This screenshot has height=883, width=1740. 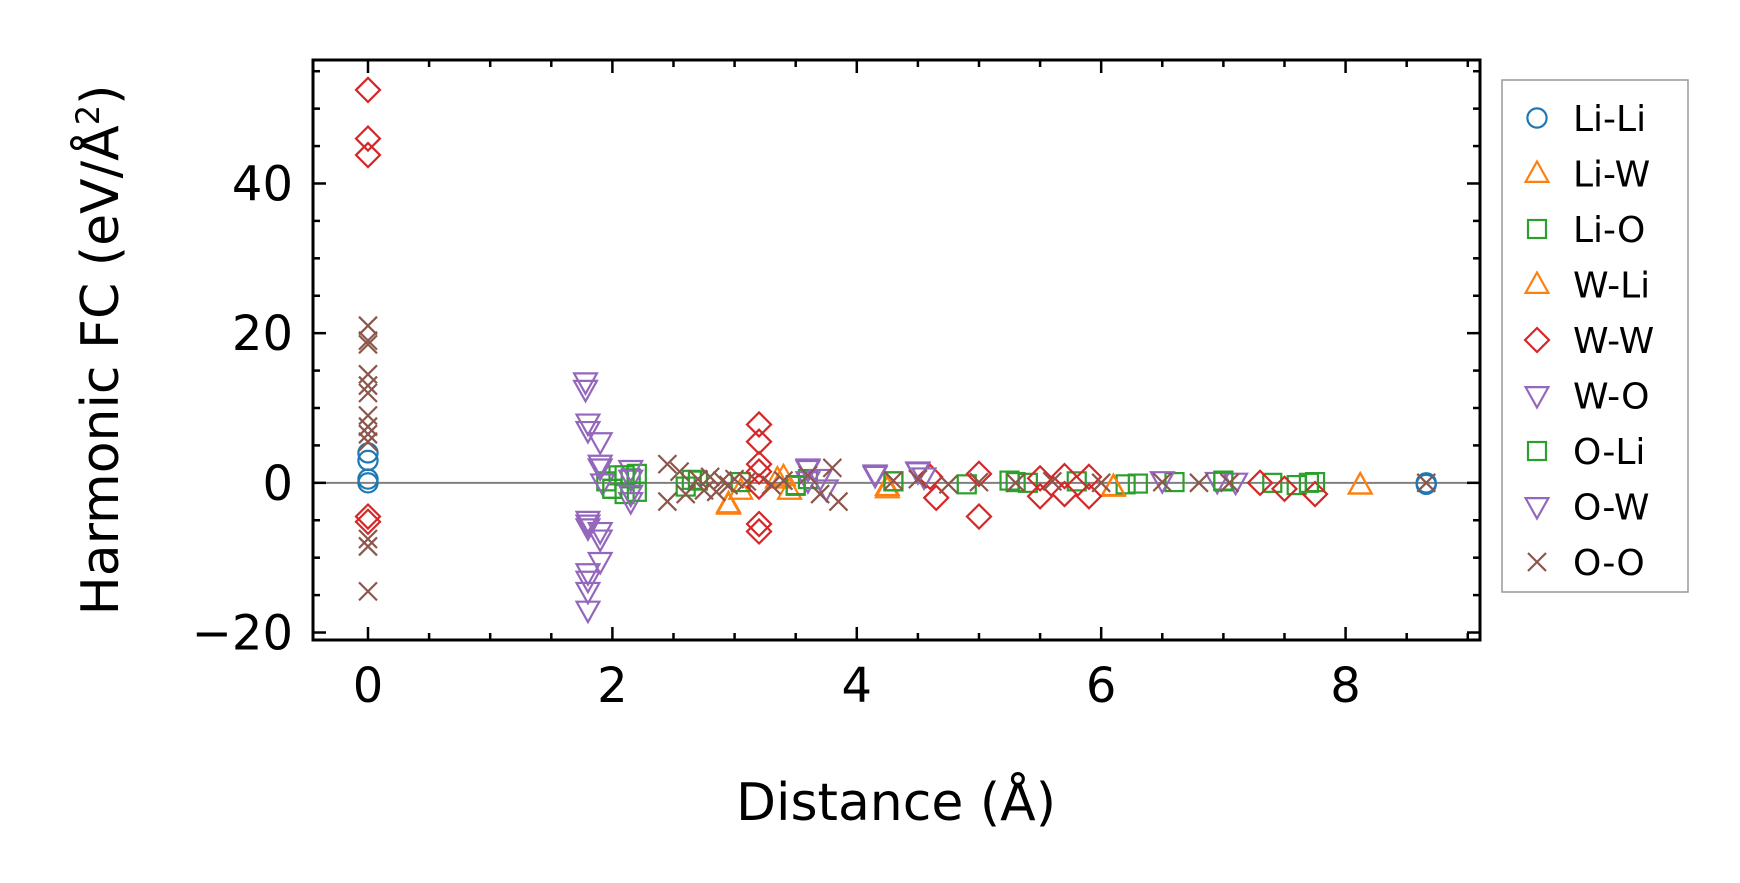 What do you see at coordinates (1611, 175) in the screenshot?
I see `legend-label-li-w: Li-W` at bounding box center [1611, 175].